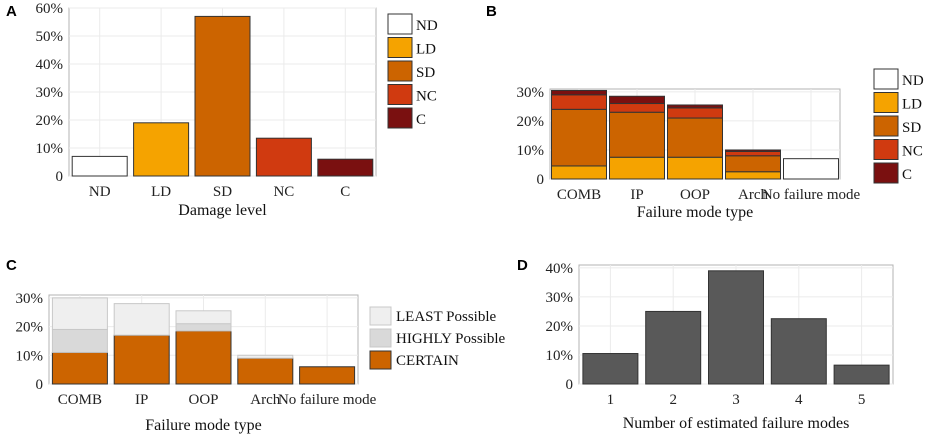 Image resolution: width=934 pixels, height=439 pixels. Describe the element at coordinates (427, 361) in the screenshot. I see `panel-c-legend-label-certain: CERTAIN` at that location.